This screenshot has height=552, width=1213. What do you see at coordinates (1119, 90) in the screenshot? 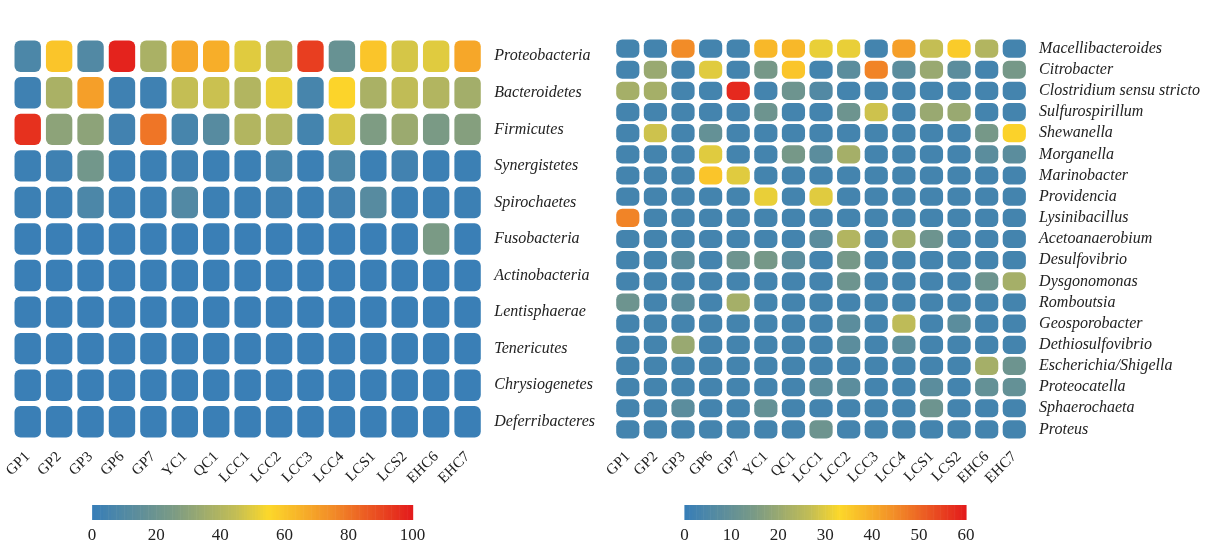
I see `y-tick-label: Clostridium sensu stricto` at bounding box center [1119, 90].